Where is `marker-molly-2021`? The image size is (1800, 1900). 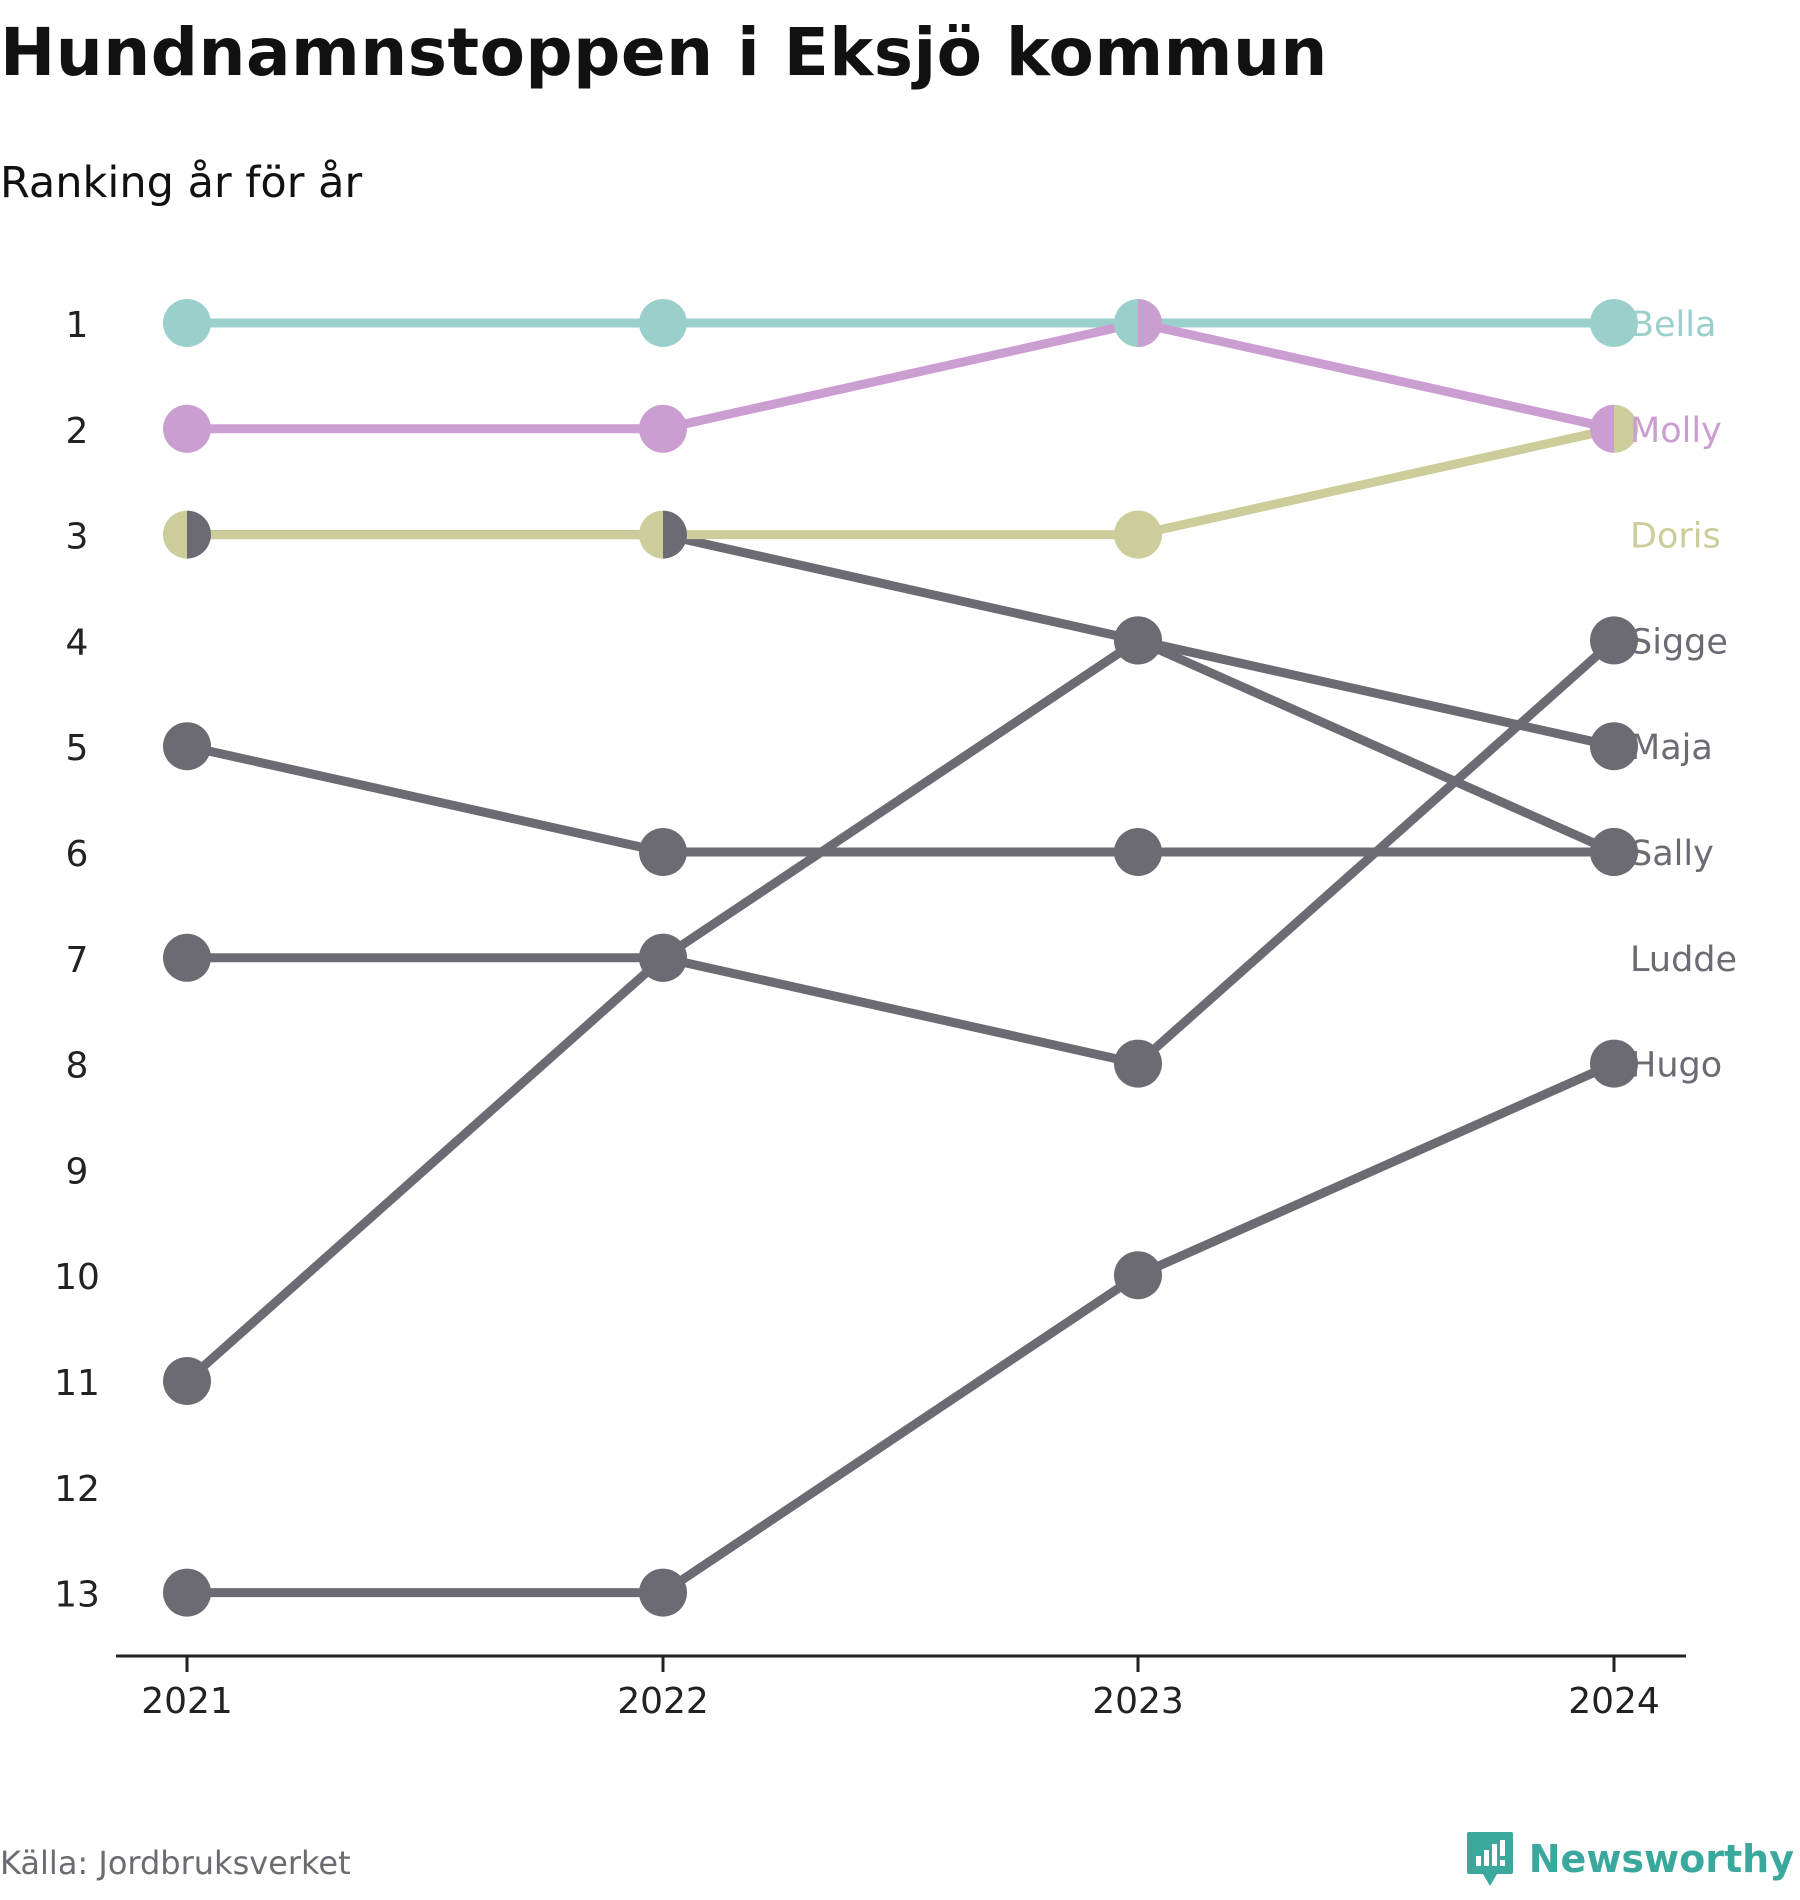
marker-molly-2021 is located at coordinates (187, 428).